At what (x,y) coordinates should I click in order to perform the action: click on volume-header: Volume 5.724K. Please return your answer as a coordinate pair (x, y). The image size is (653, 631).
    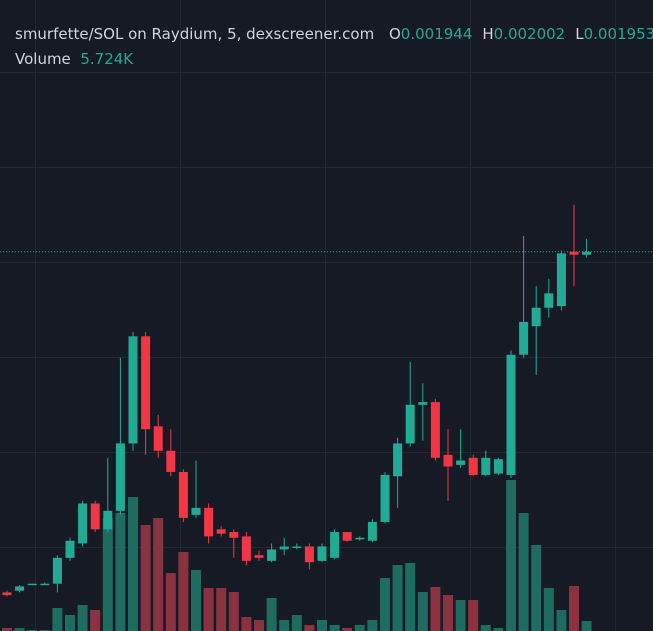
    Looking at the image, I should click on (74, 59).